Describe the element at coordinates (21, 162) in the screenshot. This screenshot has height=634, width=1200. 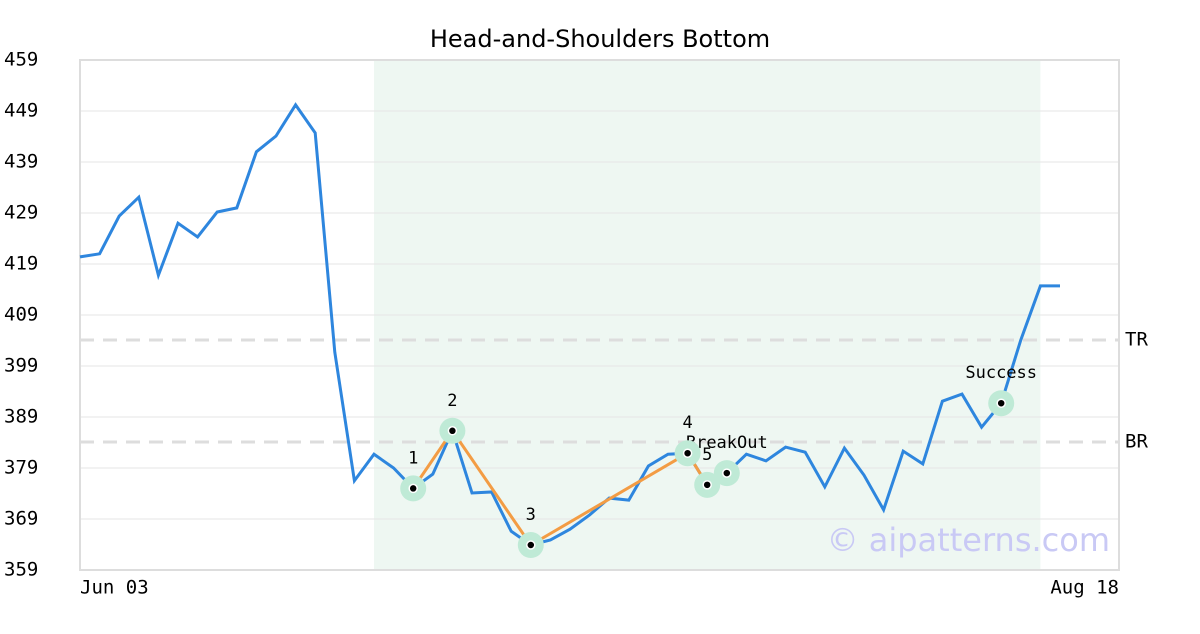
I see `y-tick-label: 439` at that location.